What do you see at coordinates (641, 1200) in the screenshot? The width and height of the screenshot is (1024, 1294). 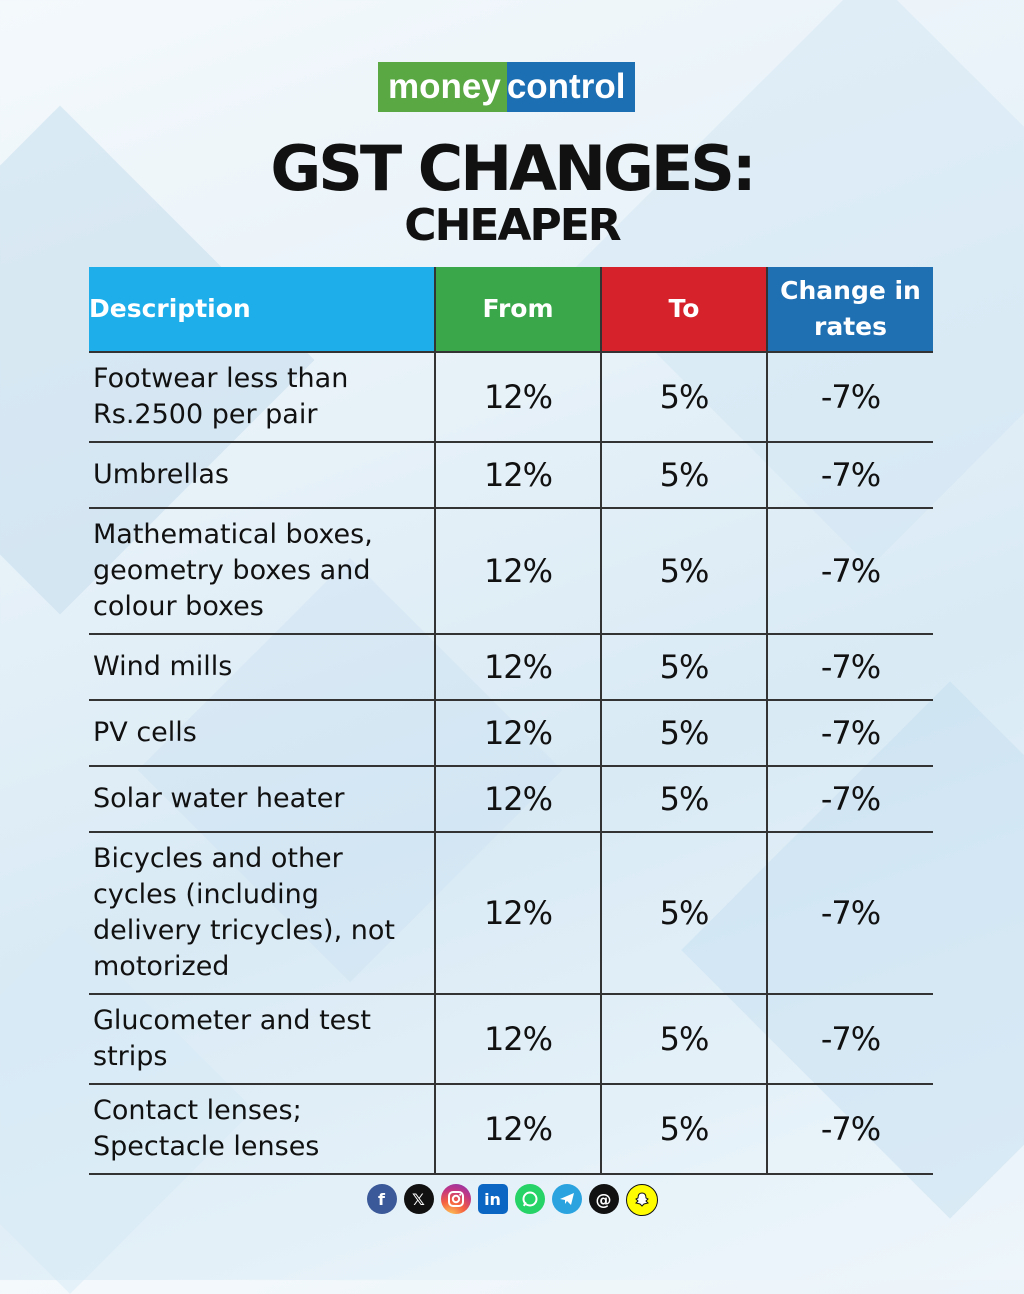 I see `snapchat-icon` at bounding box center [641, 1200].